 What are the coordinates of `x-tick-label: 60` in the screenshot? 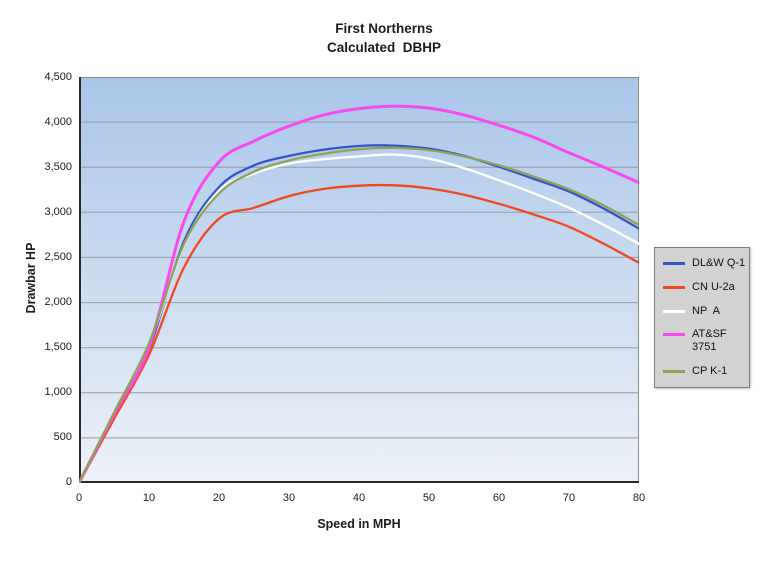 It's located at (499, 498).